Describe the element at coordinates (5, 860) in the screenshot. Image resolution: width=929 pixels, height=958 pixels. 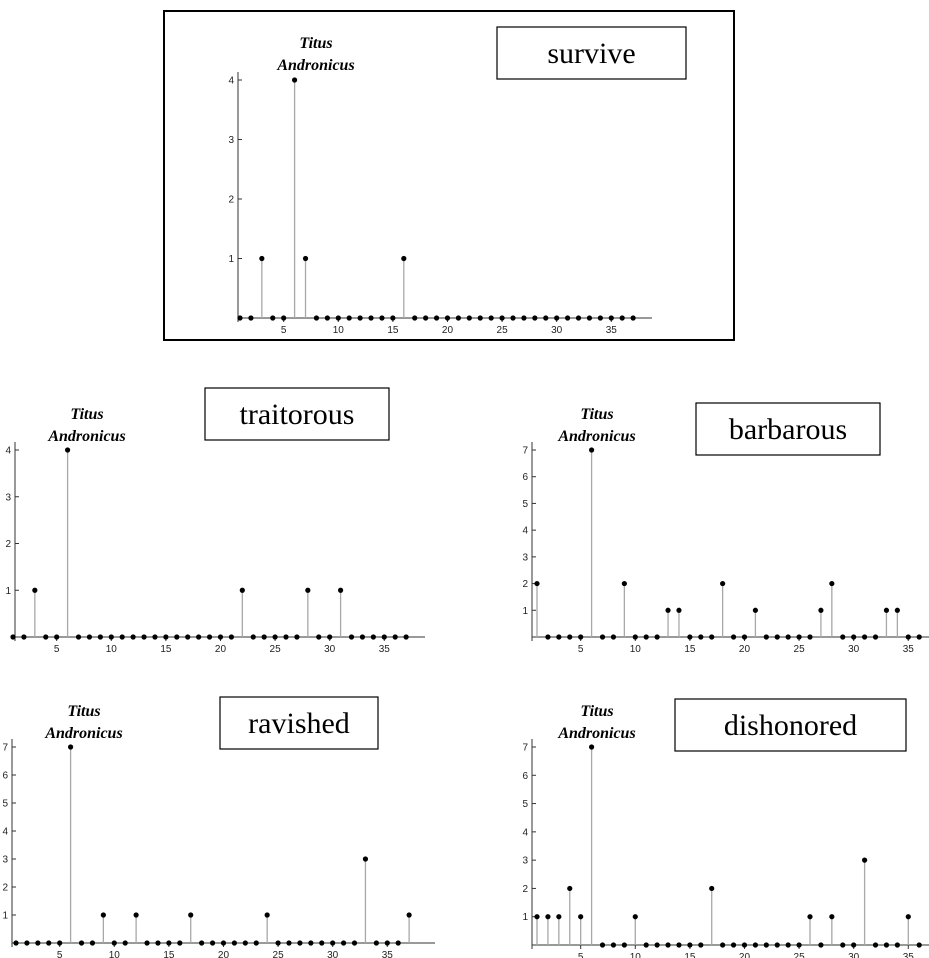
I see `y-tick-label: 3` at that location.